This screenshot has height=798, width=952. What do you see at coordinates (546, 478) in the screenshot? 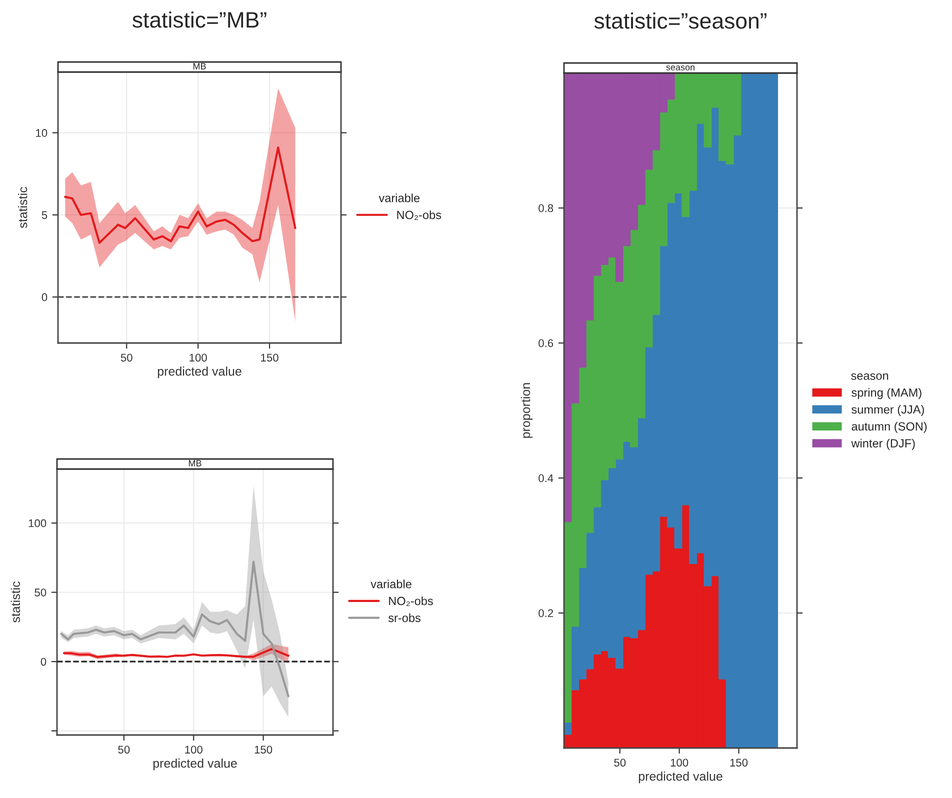
I see `y-tick-label: 0.4` at bounding box center [546, 478].